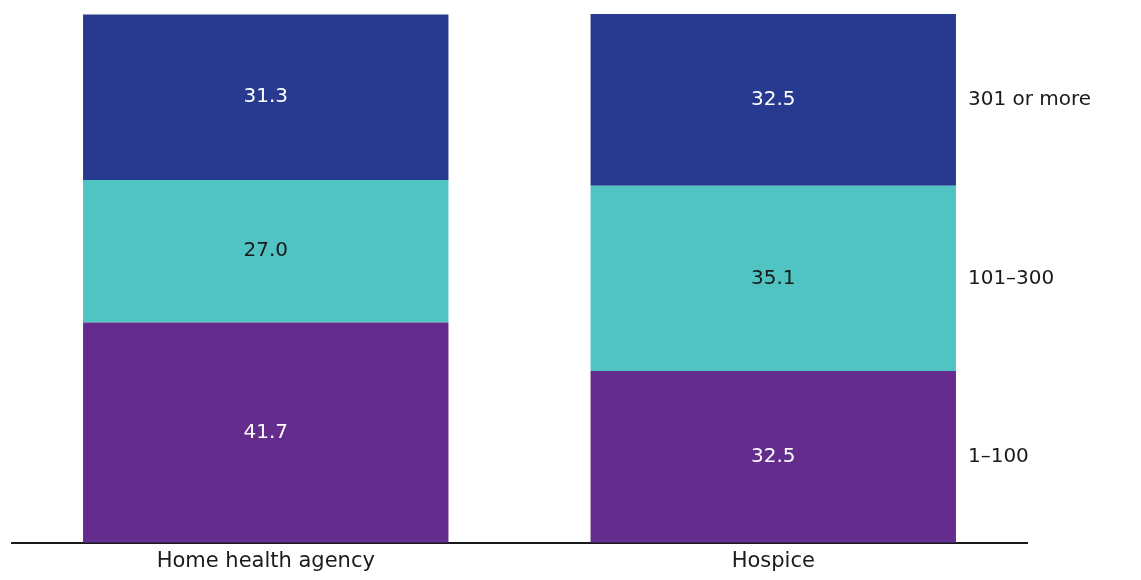 The height and width of the screenshot is (580, 1141). I want to click on data-label: 27.0, so click(266, 249).